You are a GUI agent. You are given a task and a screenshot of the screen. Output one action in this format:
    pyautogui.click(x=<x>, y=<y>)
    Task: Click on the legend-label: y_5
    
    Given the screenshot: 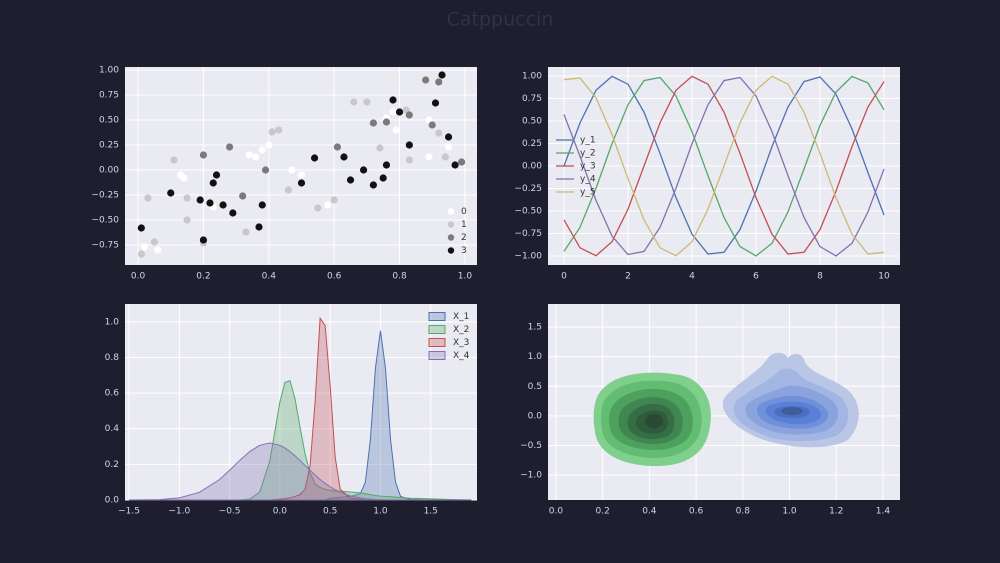 What is the action you would take?
    pyautogui.click(x=588, y=193)
    